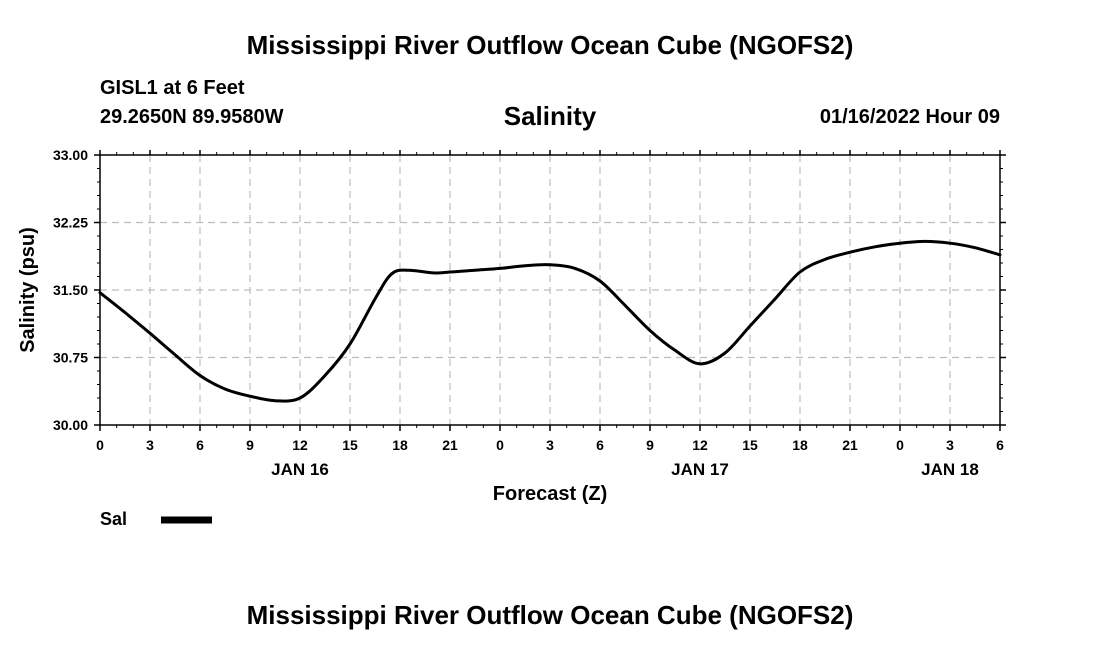 This screenshot has width=1100, height=650. I want to click on y-tick-label: 30.00, so click(70, 425).